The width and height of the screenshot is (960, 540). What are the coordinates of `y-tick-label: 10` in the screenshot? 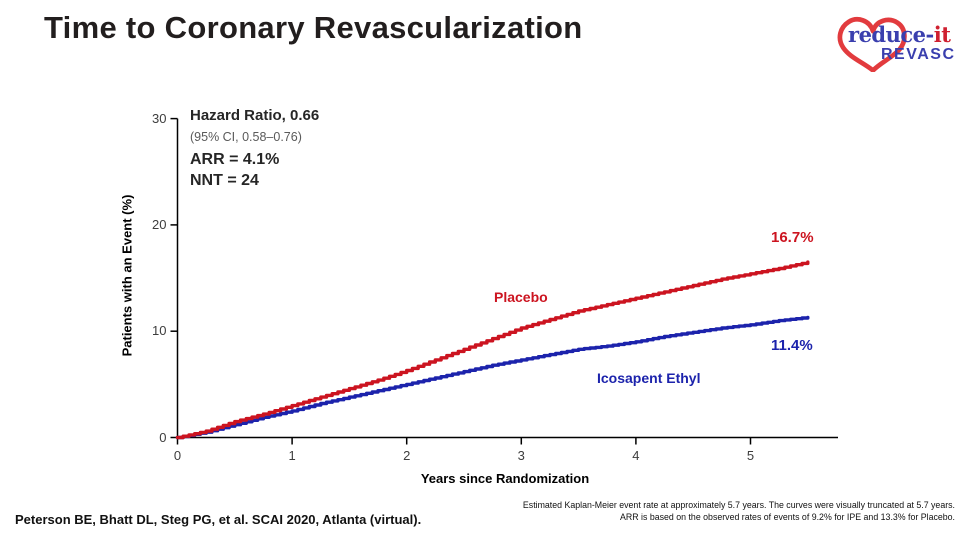 It's located at (159, 331).